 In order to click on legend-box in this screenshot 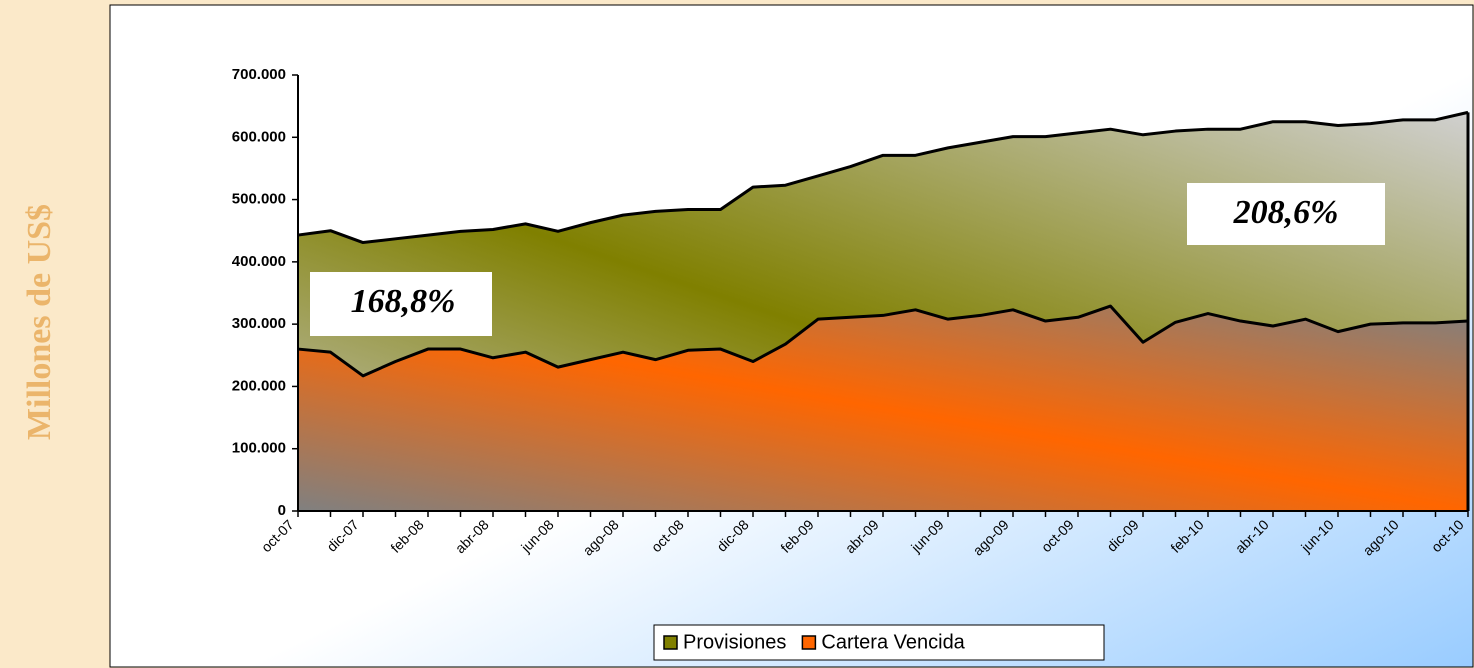, I will do `click(879, 642)`.